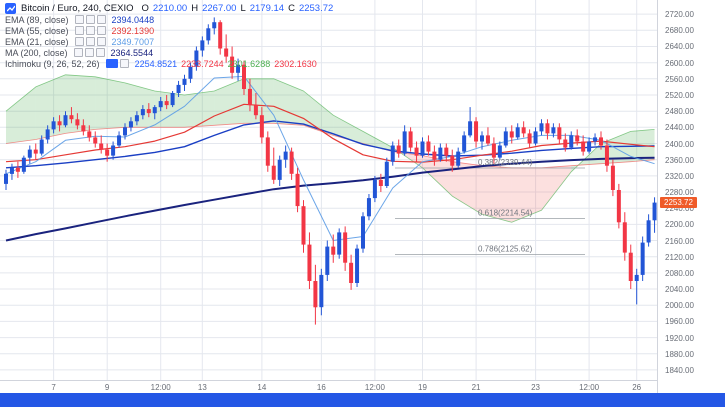 The height and width of the screenshot is (407, 725). Describe the element at coordinates (37, 30) in the screenshot. I see `indicator-label: EMA (55, close)` at that location.